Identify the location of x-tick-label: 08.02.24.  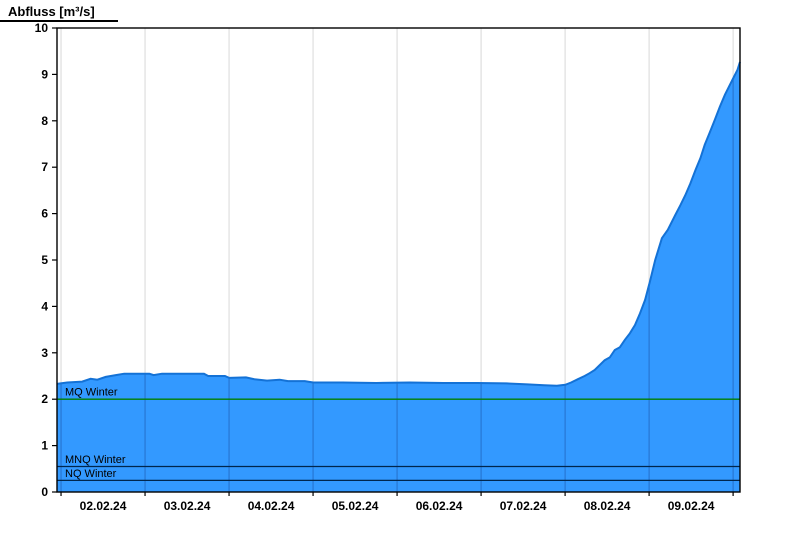
(607, 506).